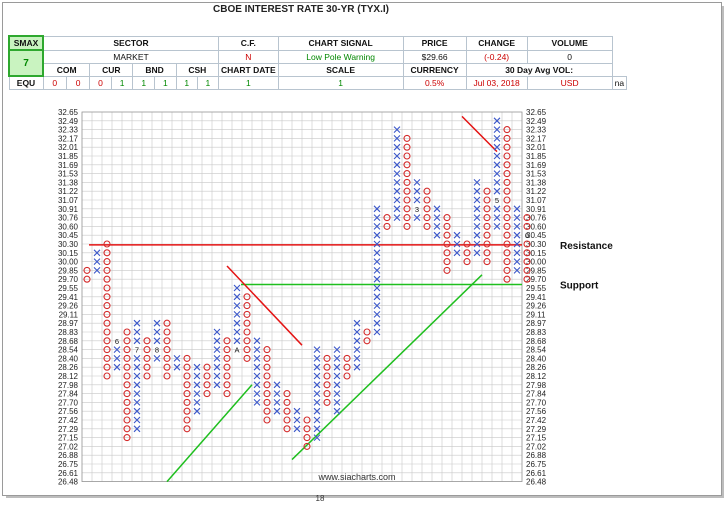  Describe the element at coordinates (536, 411) in the screenshot. I see `y-tick-label-right: 27.56` at that location.